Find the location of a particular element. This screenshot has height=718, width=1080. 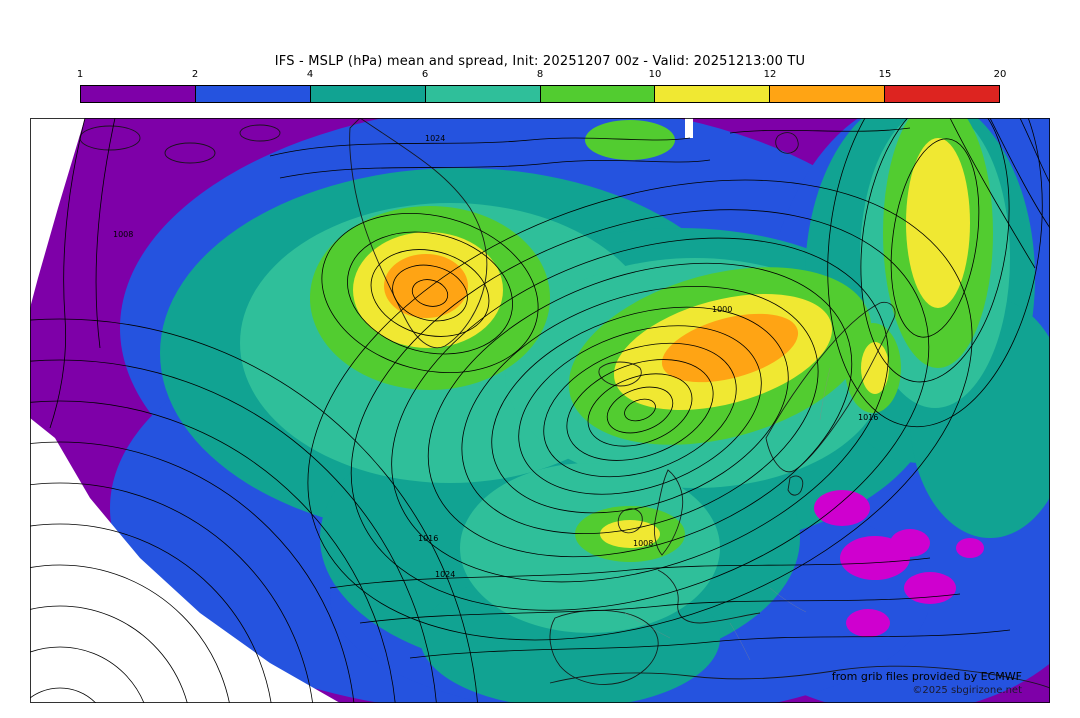

colorbar-tick-label: 15 is located at coordinates (885, 74).